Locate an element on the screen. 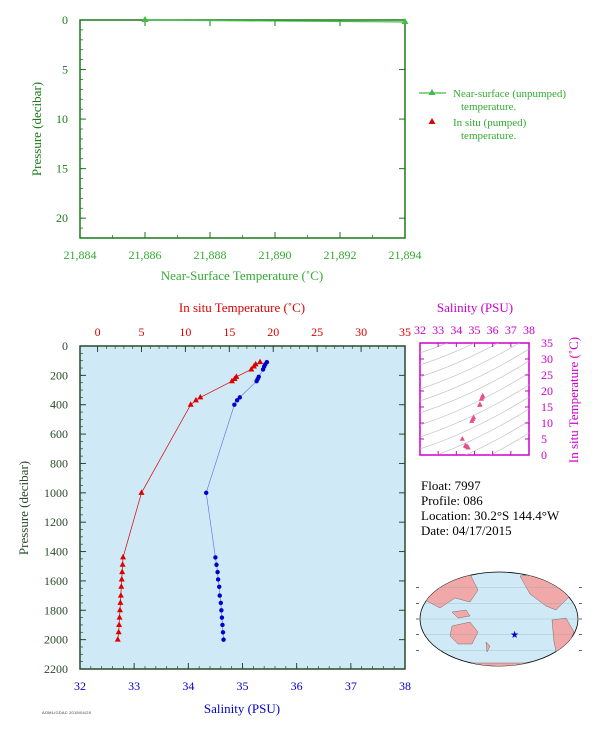  salinity-tick-label: 36 is located at coordinates (297, 686).